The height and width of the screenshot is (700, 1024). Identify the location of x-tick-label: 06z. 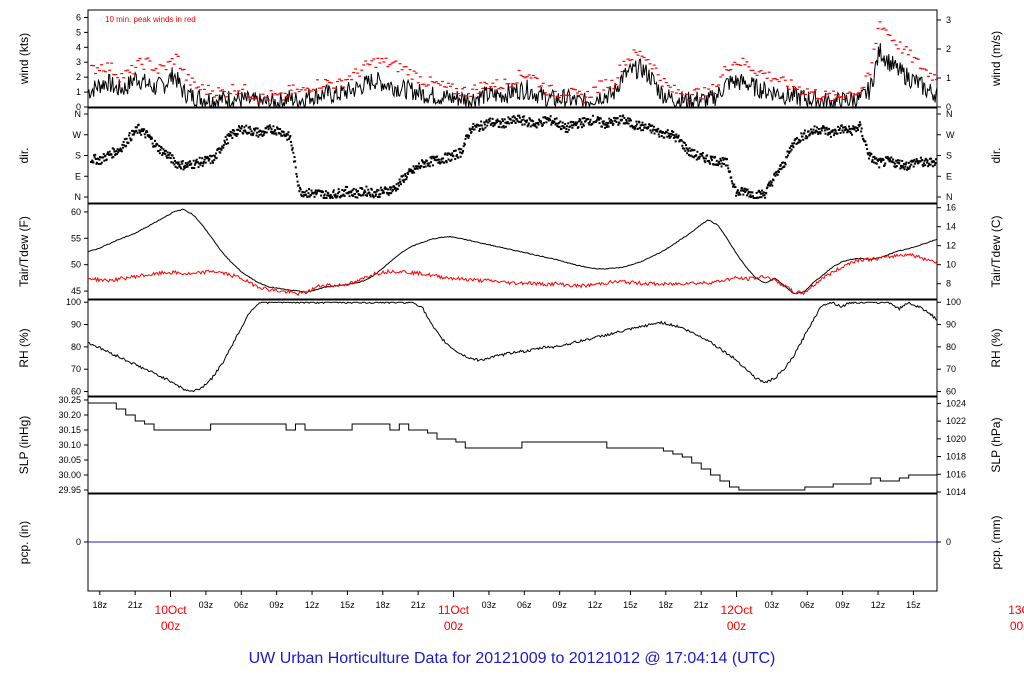
(524, 605).